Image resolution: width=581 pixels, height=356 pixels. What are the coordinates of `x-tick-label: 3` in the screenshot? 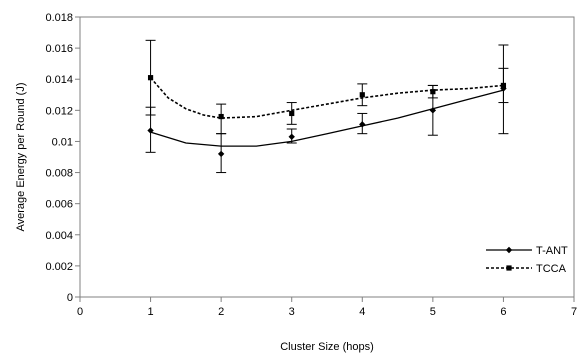 It's located at (292, 312).